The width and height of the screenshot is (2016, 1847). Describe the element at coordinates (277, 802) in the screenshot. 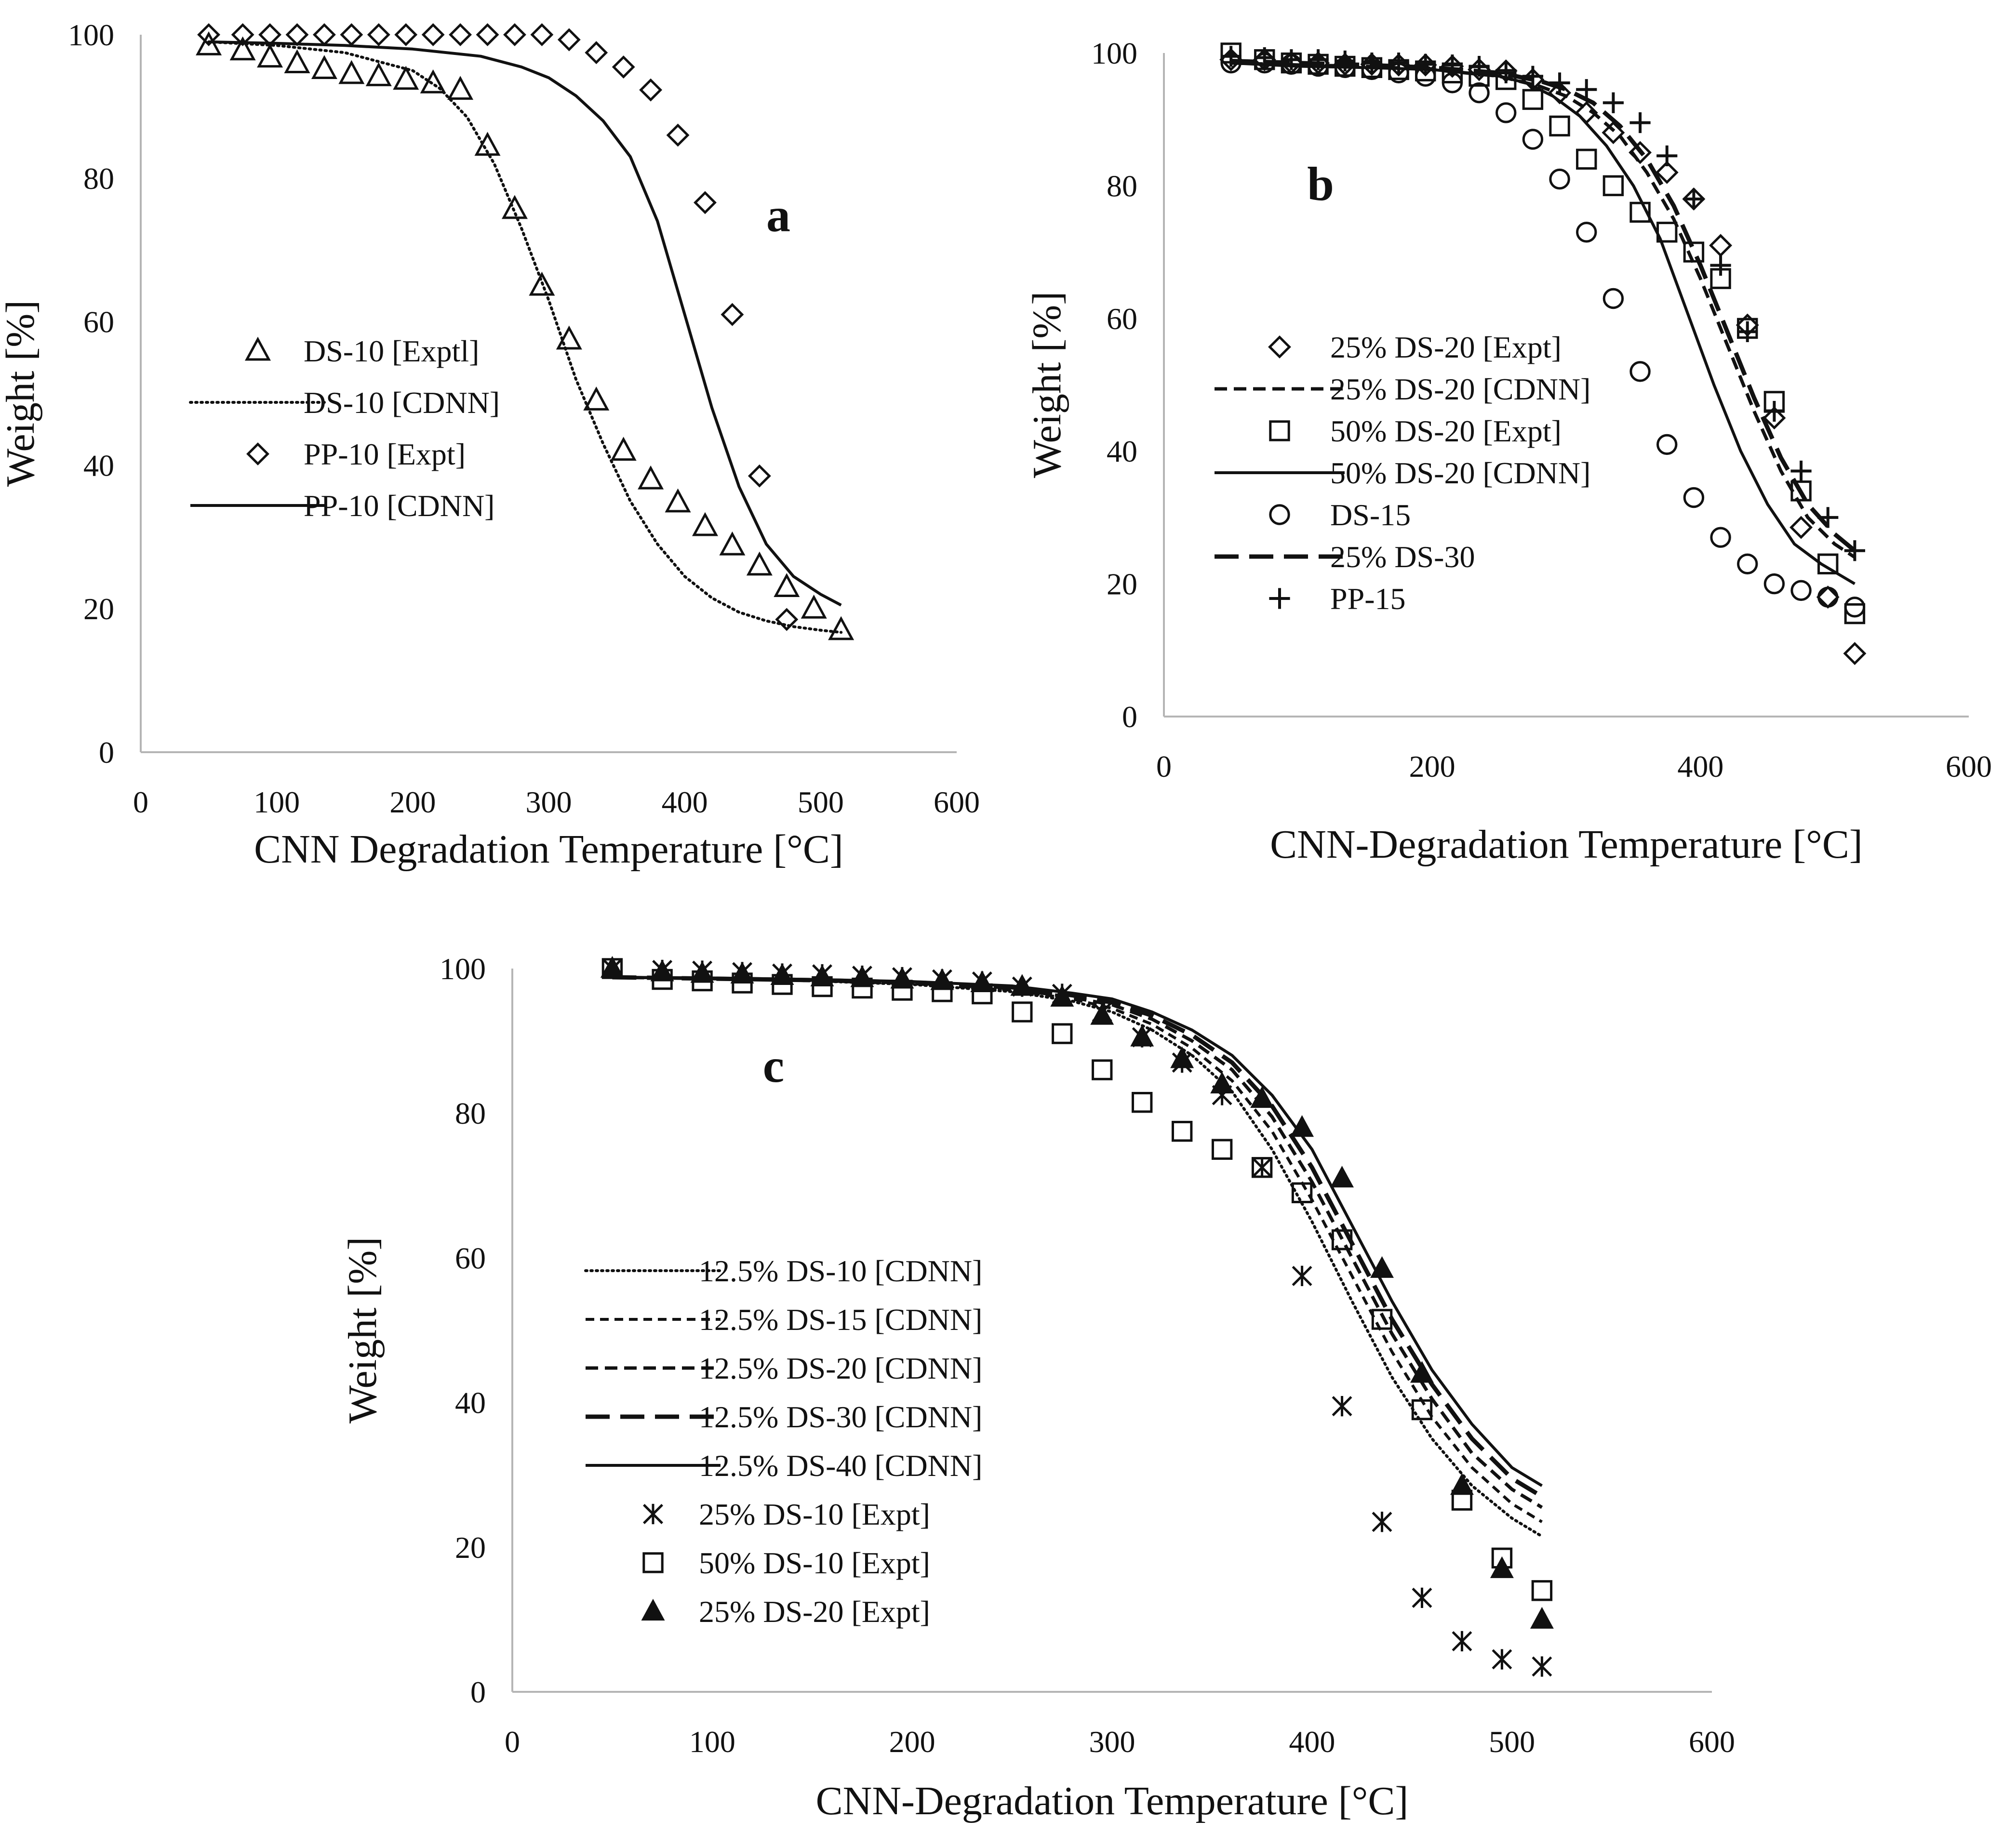

I see `x-tick-label: 100` at that location.